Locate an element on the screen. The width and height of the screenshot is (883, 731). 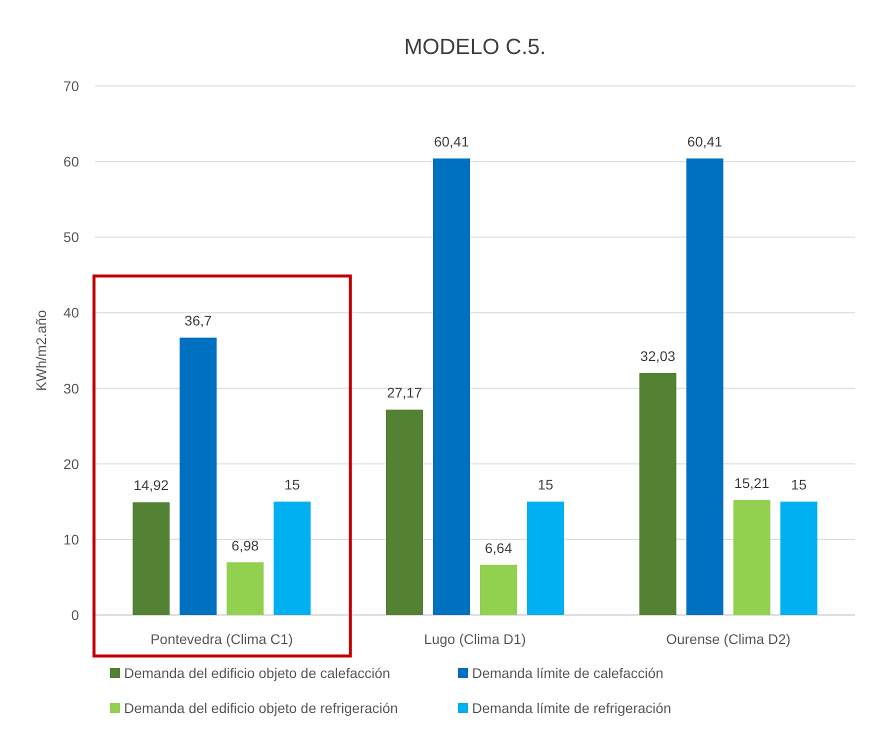
data-label: 14,92 is located at coordinates (151, 485).